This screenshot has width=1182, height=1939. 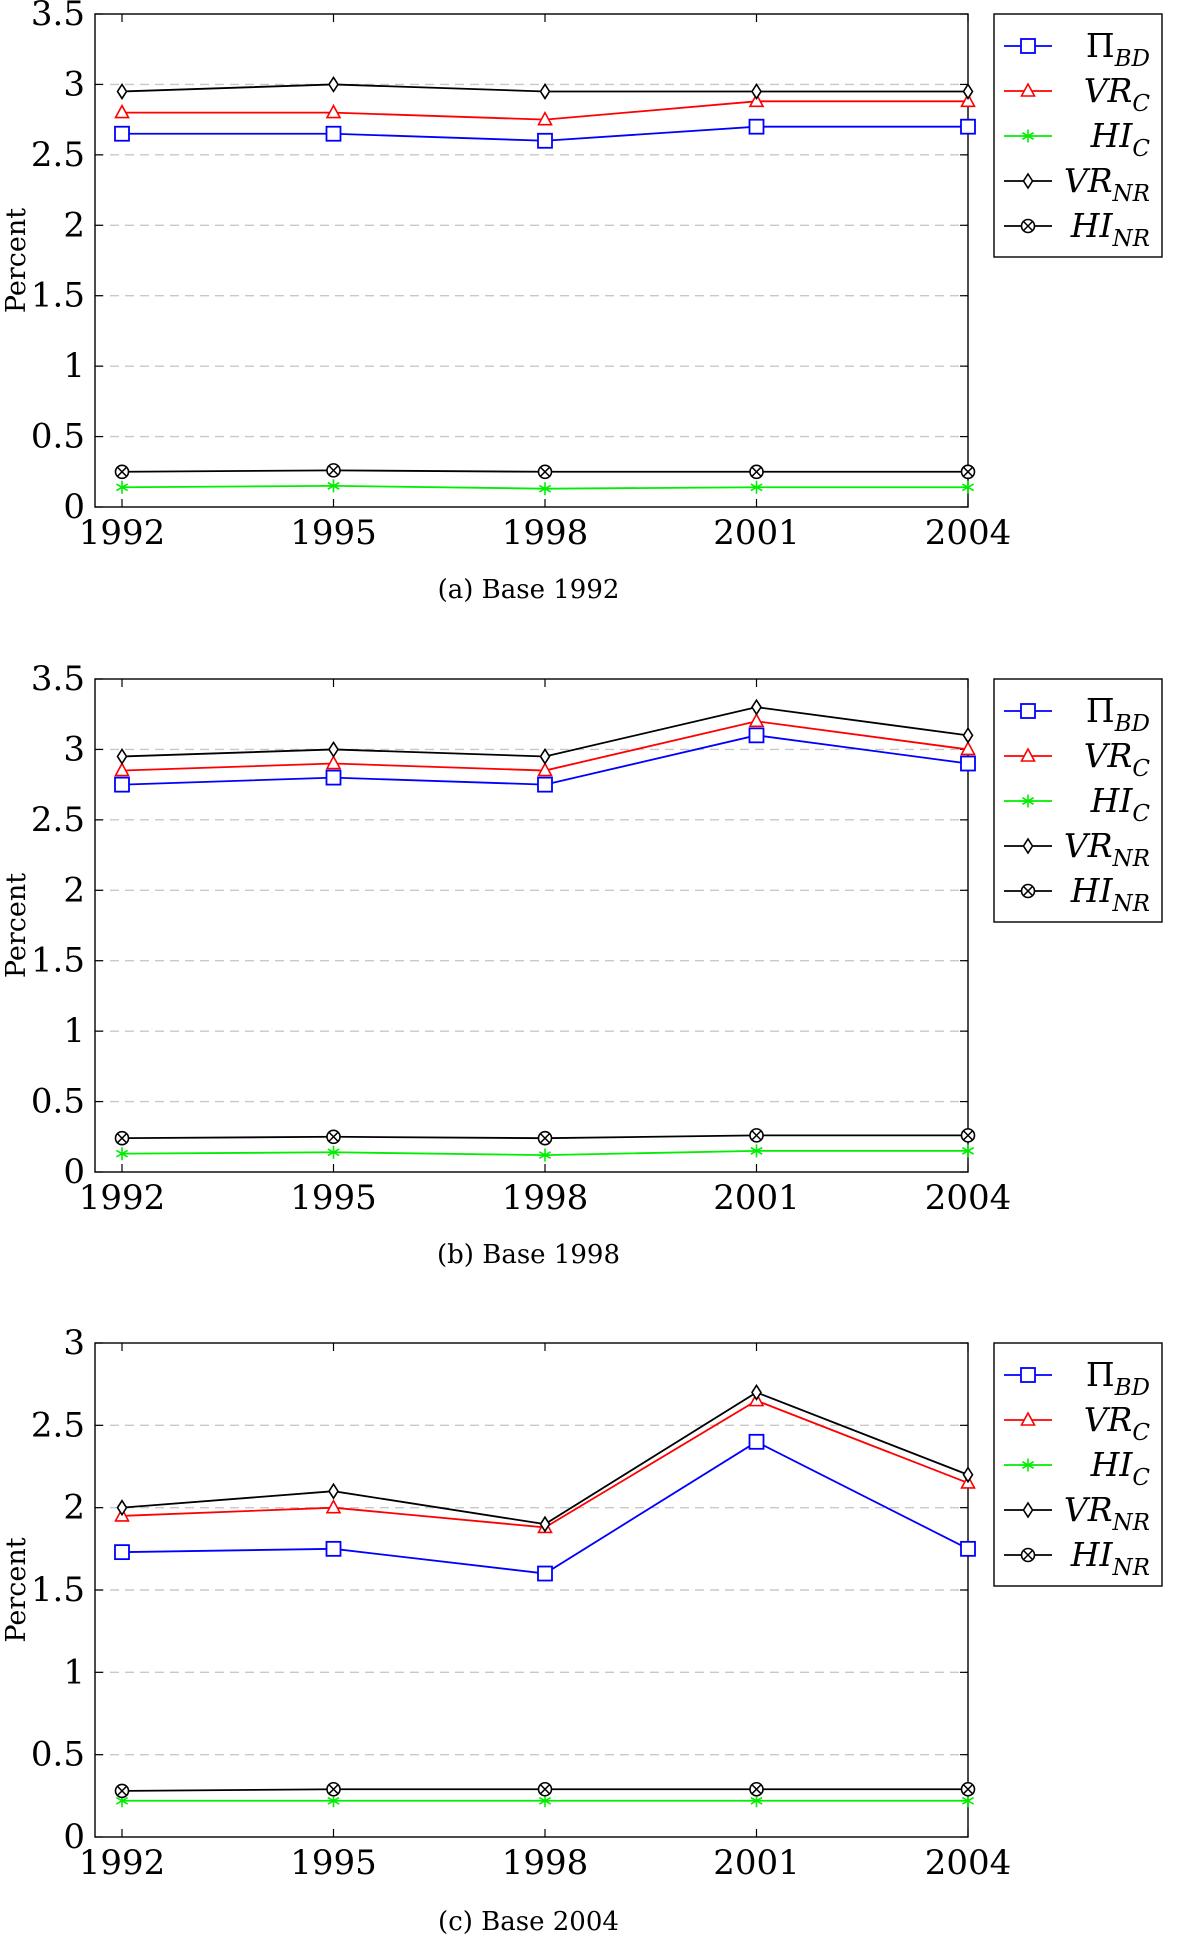 I want to click on legend-entry: VRNR, so click(x=1077, y=184).